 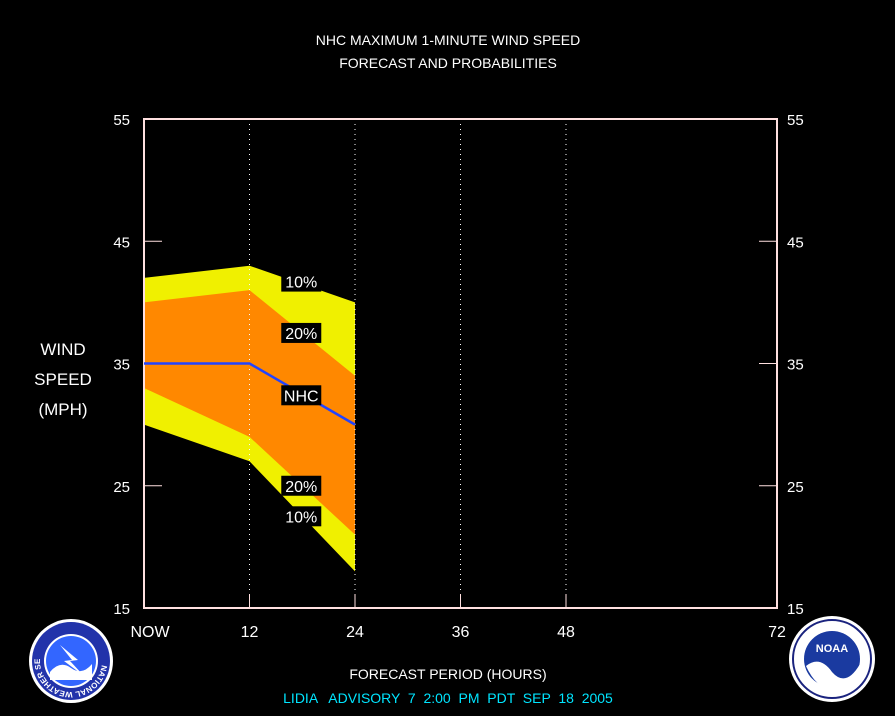 What do you see at coordinates (249, 412) in the screenshot?
I see `band-20-percent` at bounding box center [249, 412].